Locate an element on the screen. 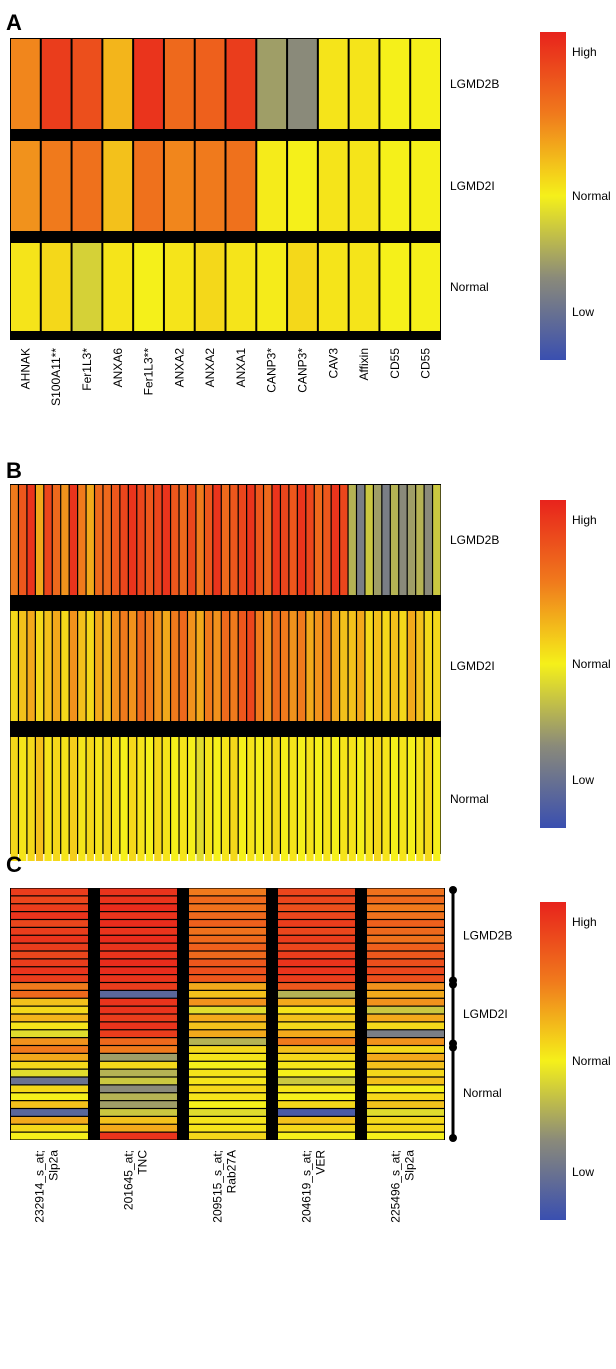 This screenshot has width=616, height=1369. column-label: S100A11** is located at coordinates (56, 377).